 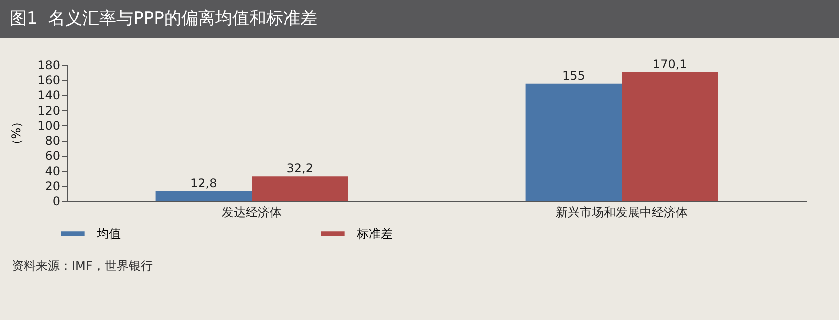 What do you see at coordinates (108, 234) in the screenshot?
I see `legend-label: 均值` at bounding box center [108, 234].